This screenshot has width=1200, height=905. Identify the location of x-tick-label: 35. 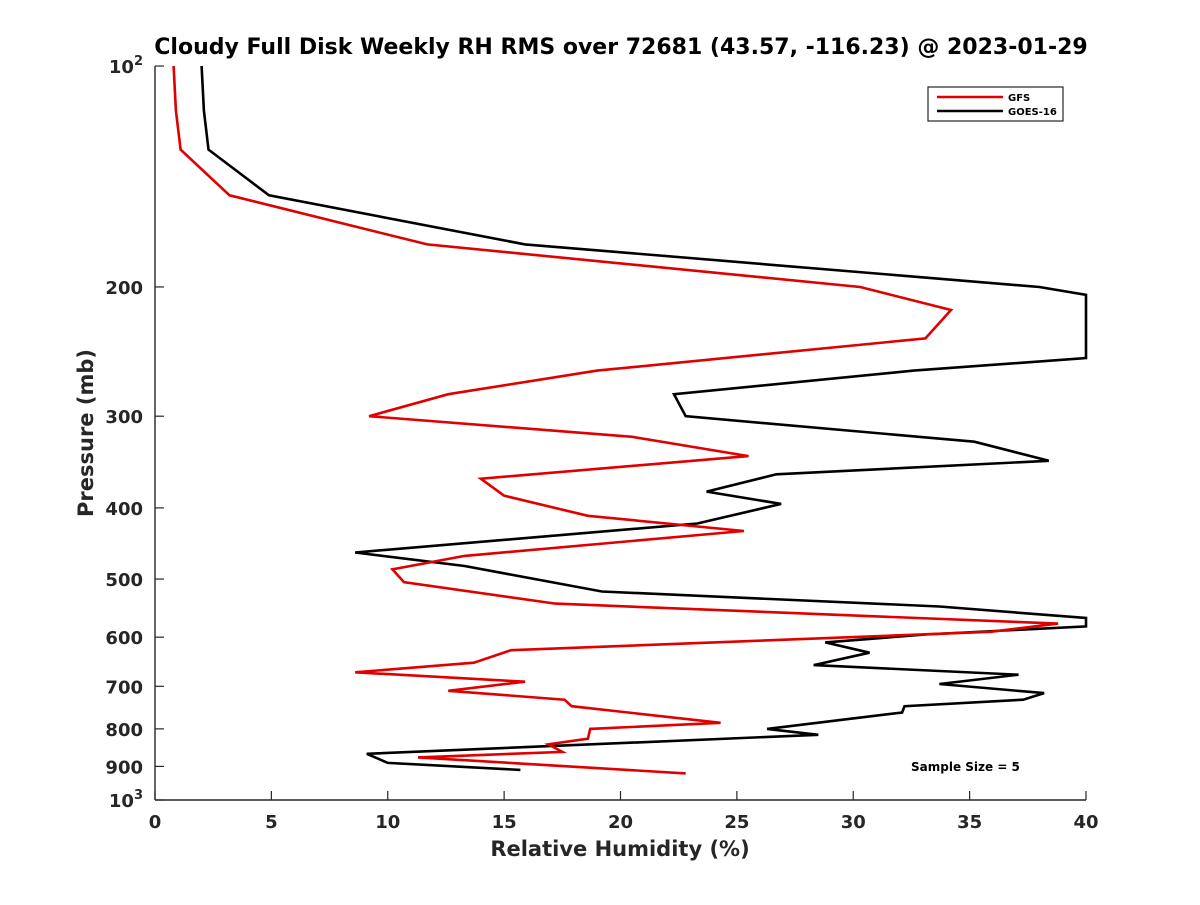
(969, 822).